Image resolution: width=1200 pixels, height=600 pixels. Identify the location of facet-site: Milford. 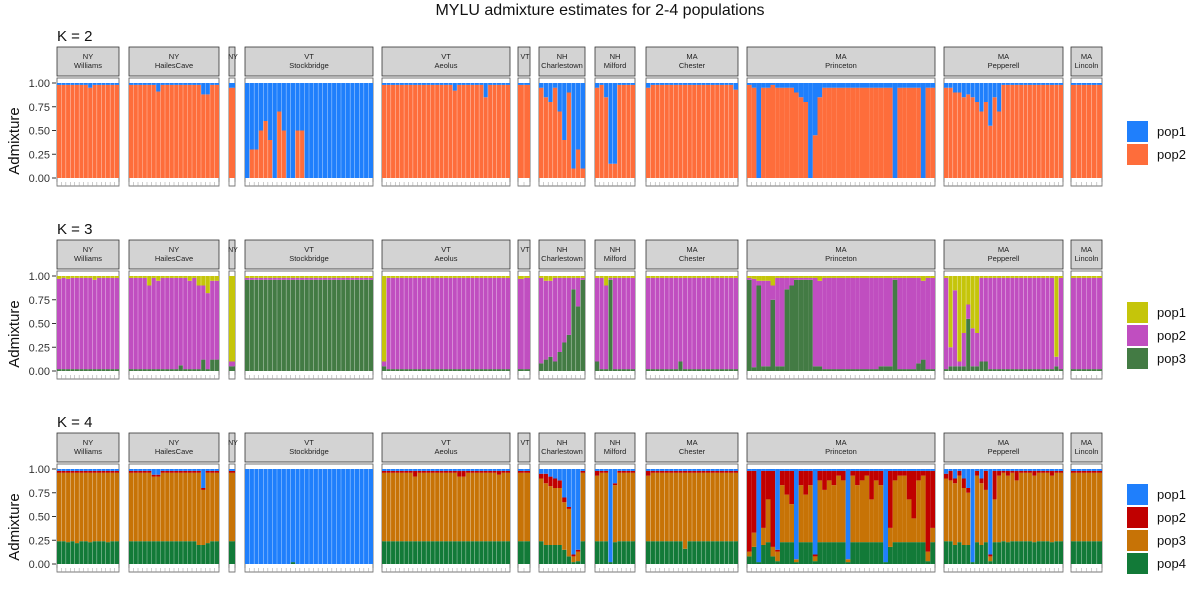
(615, 258).